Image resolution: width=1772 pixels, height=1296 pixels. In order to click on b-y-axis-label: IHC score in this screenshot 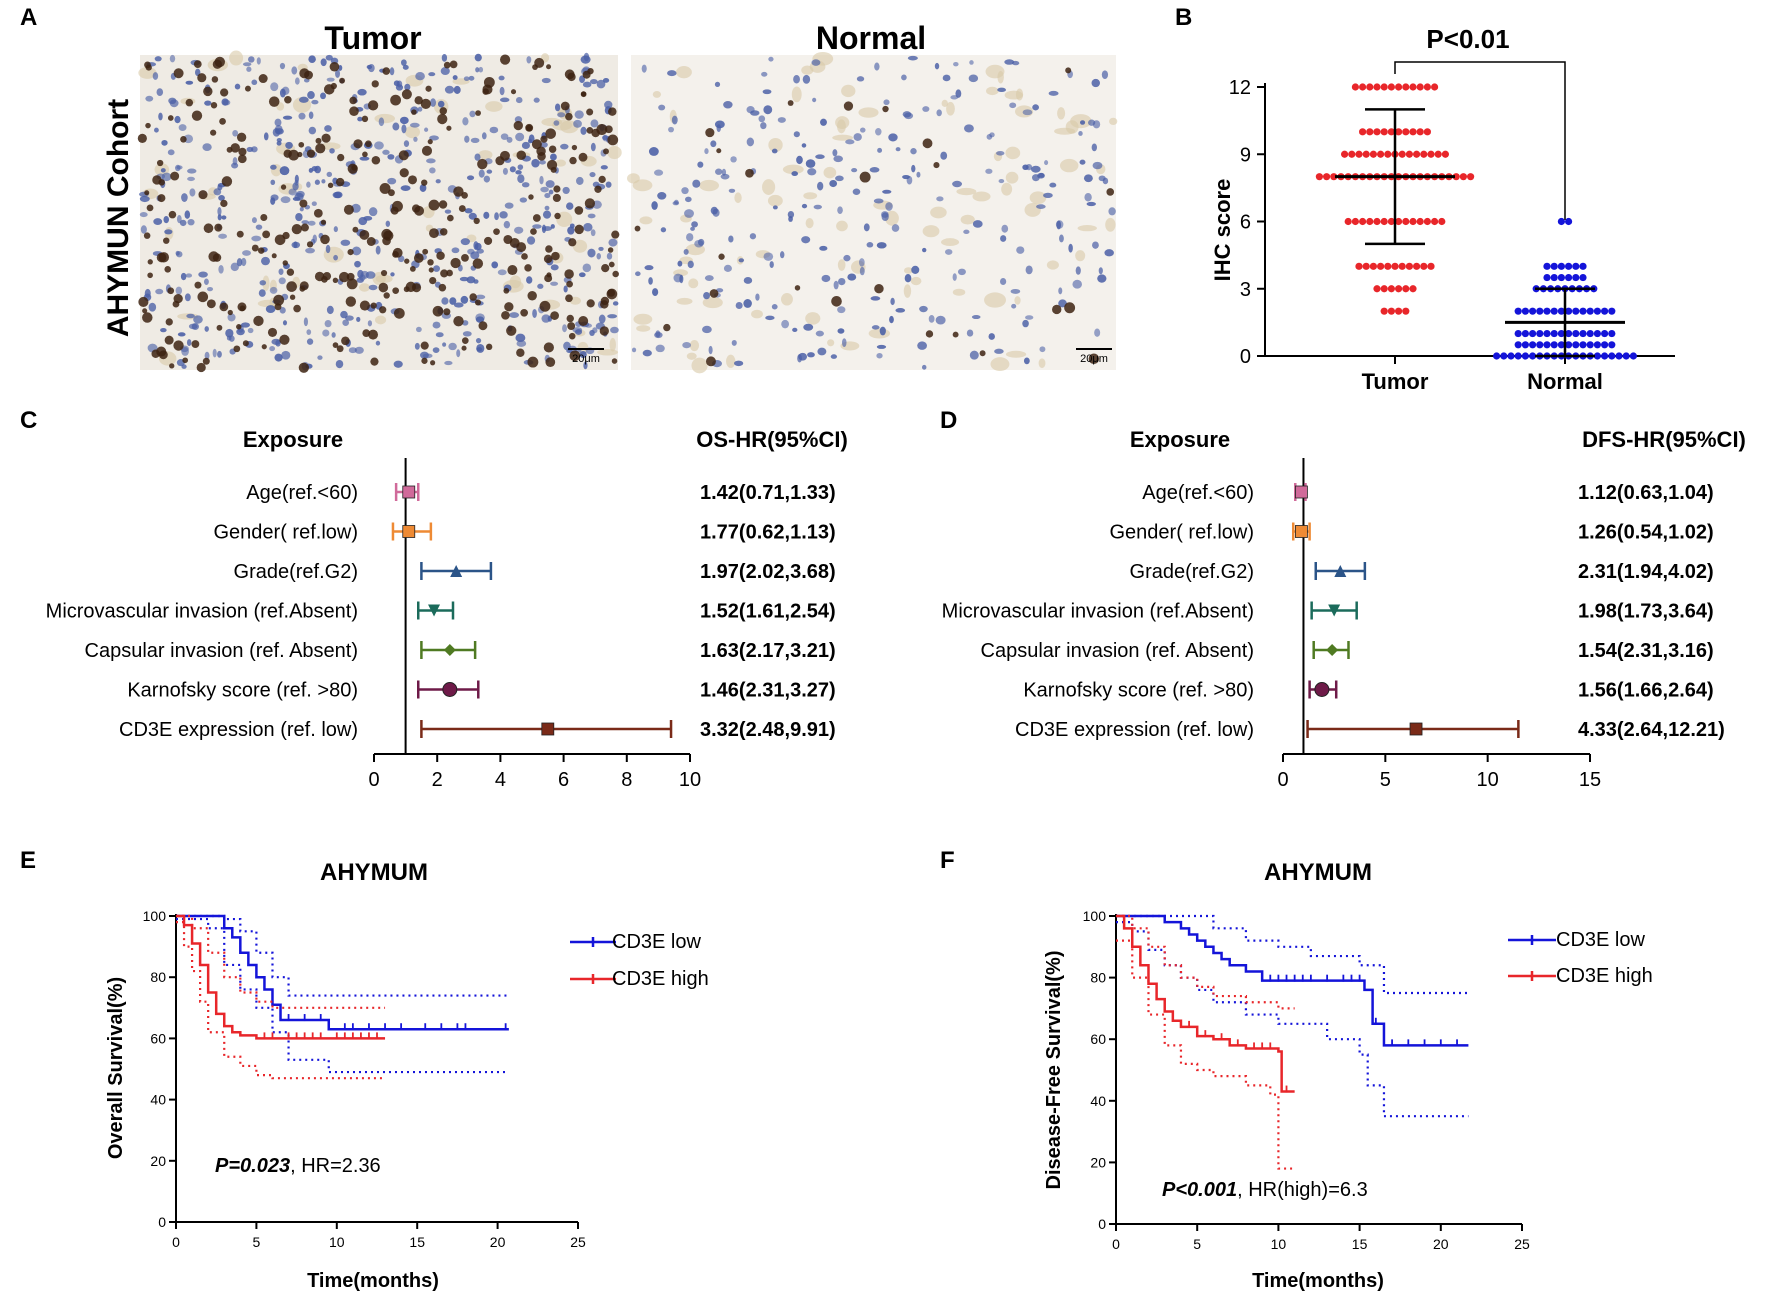, I will do `click(1222, 230)`.